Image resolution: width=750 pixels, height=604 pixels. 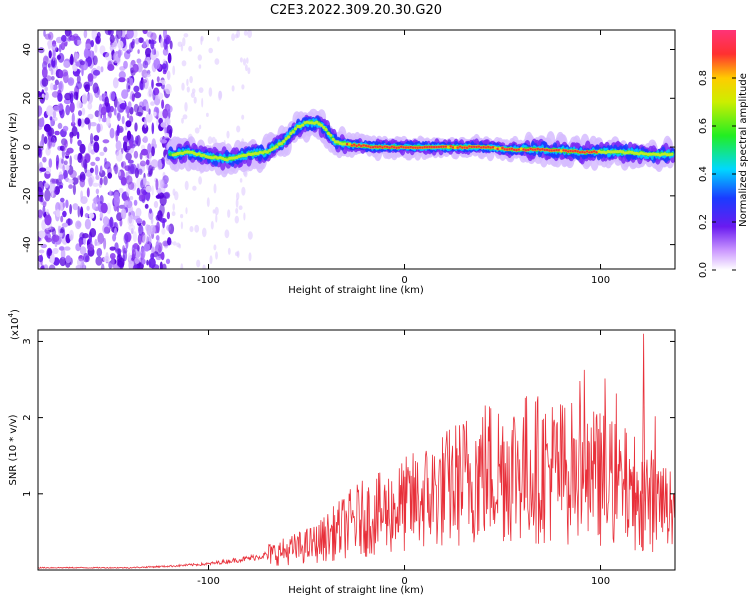 I want to click on colorbar-tick-label: 0.2, so click(x=703, y=222).